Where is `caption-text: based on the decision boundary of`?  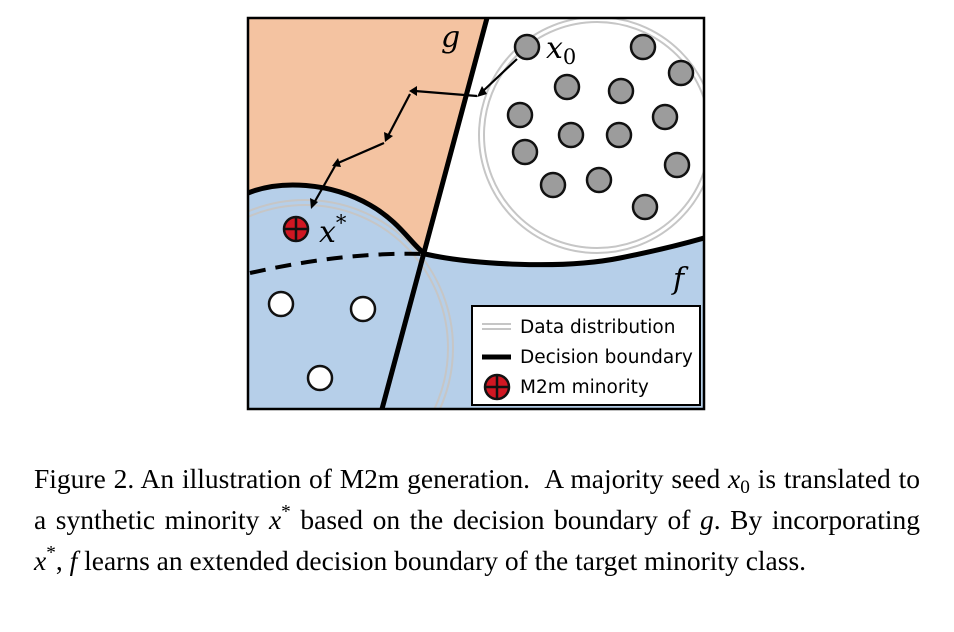
caption-text: based on the decision boundary of is located at coordinates (495, 519).